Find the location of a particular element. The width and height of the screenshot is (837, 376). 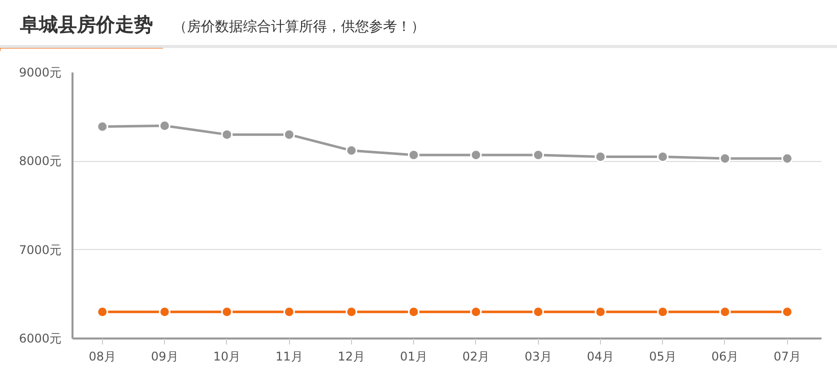

x-tick-label: 03月 is located at coordinates (538, 357).